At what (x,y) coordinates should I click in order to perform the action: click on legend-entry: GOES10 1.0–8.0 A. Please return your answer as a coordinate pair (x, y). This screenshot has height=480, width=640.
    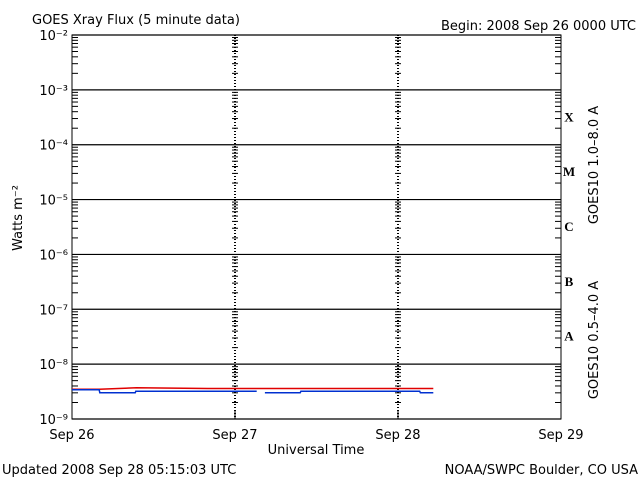
    Looking at the image, I should click on (594, 165).